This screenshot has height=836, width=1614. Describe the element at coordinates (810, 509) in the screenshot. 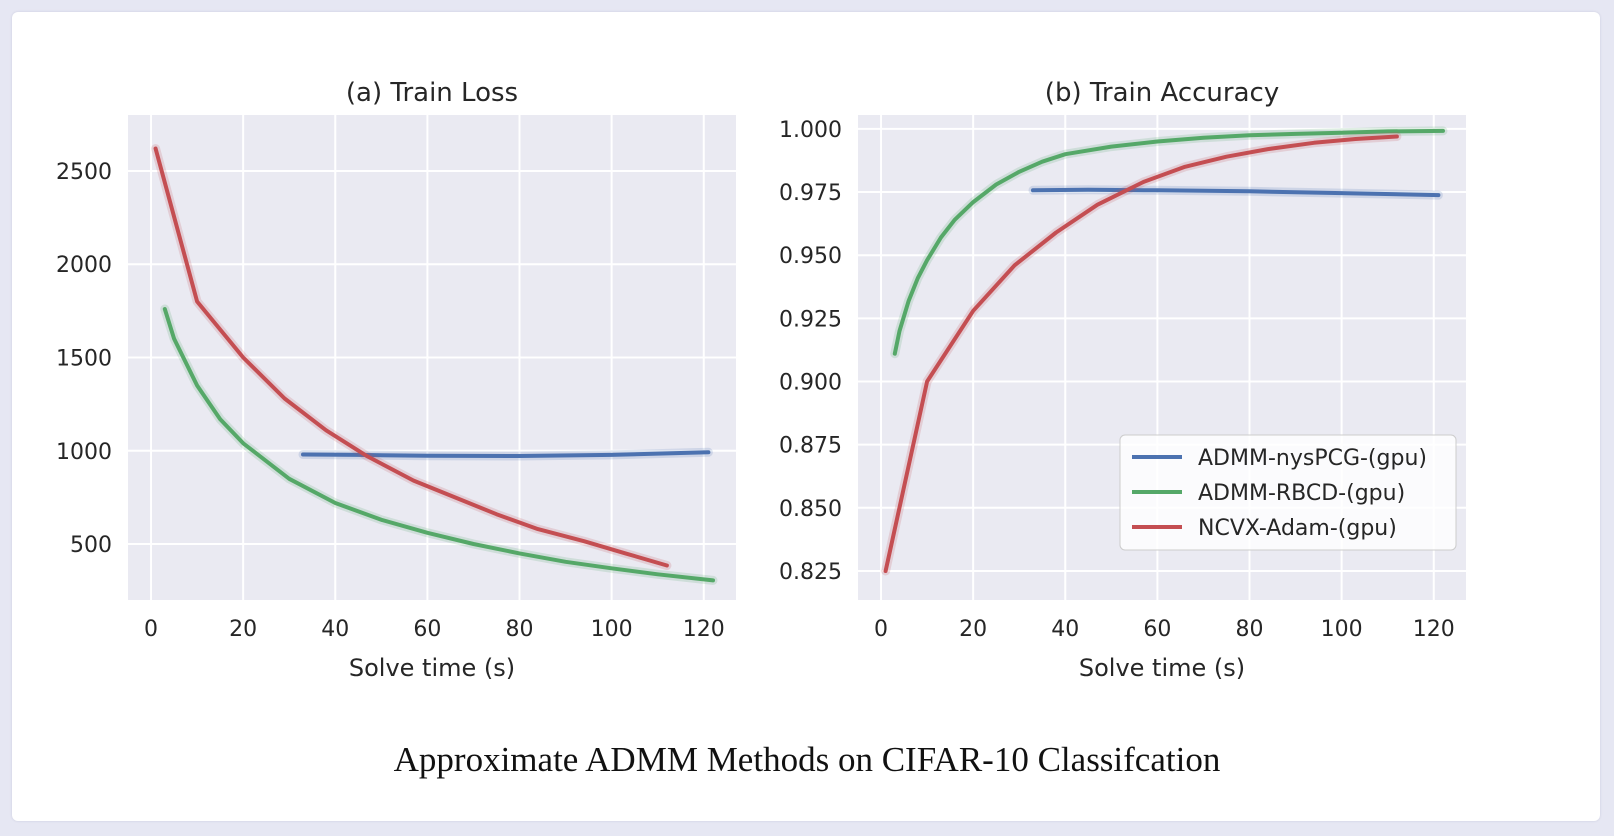

I see `y-tick-label: 0.850` at that location.